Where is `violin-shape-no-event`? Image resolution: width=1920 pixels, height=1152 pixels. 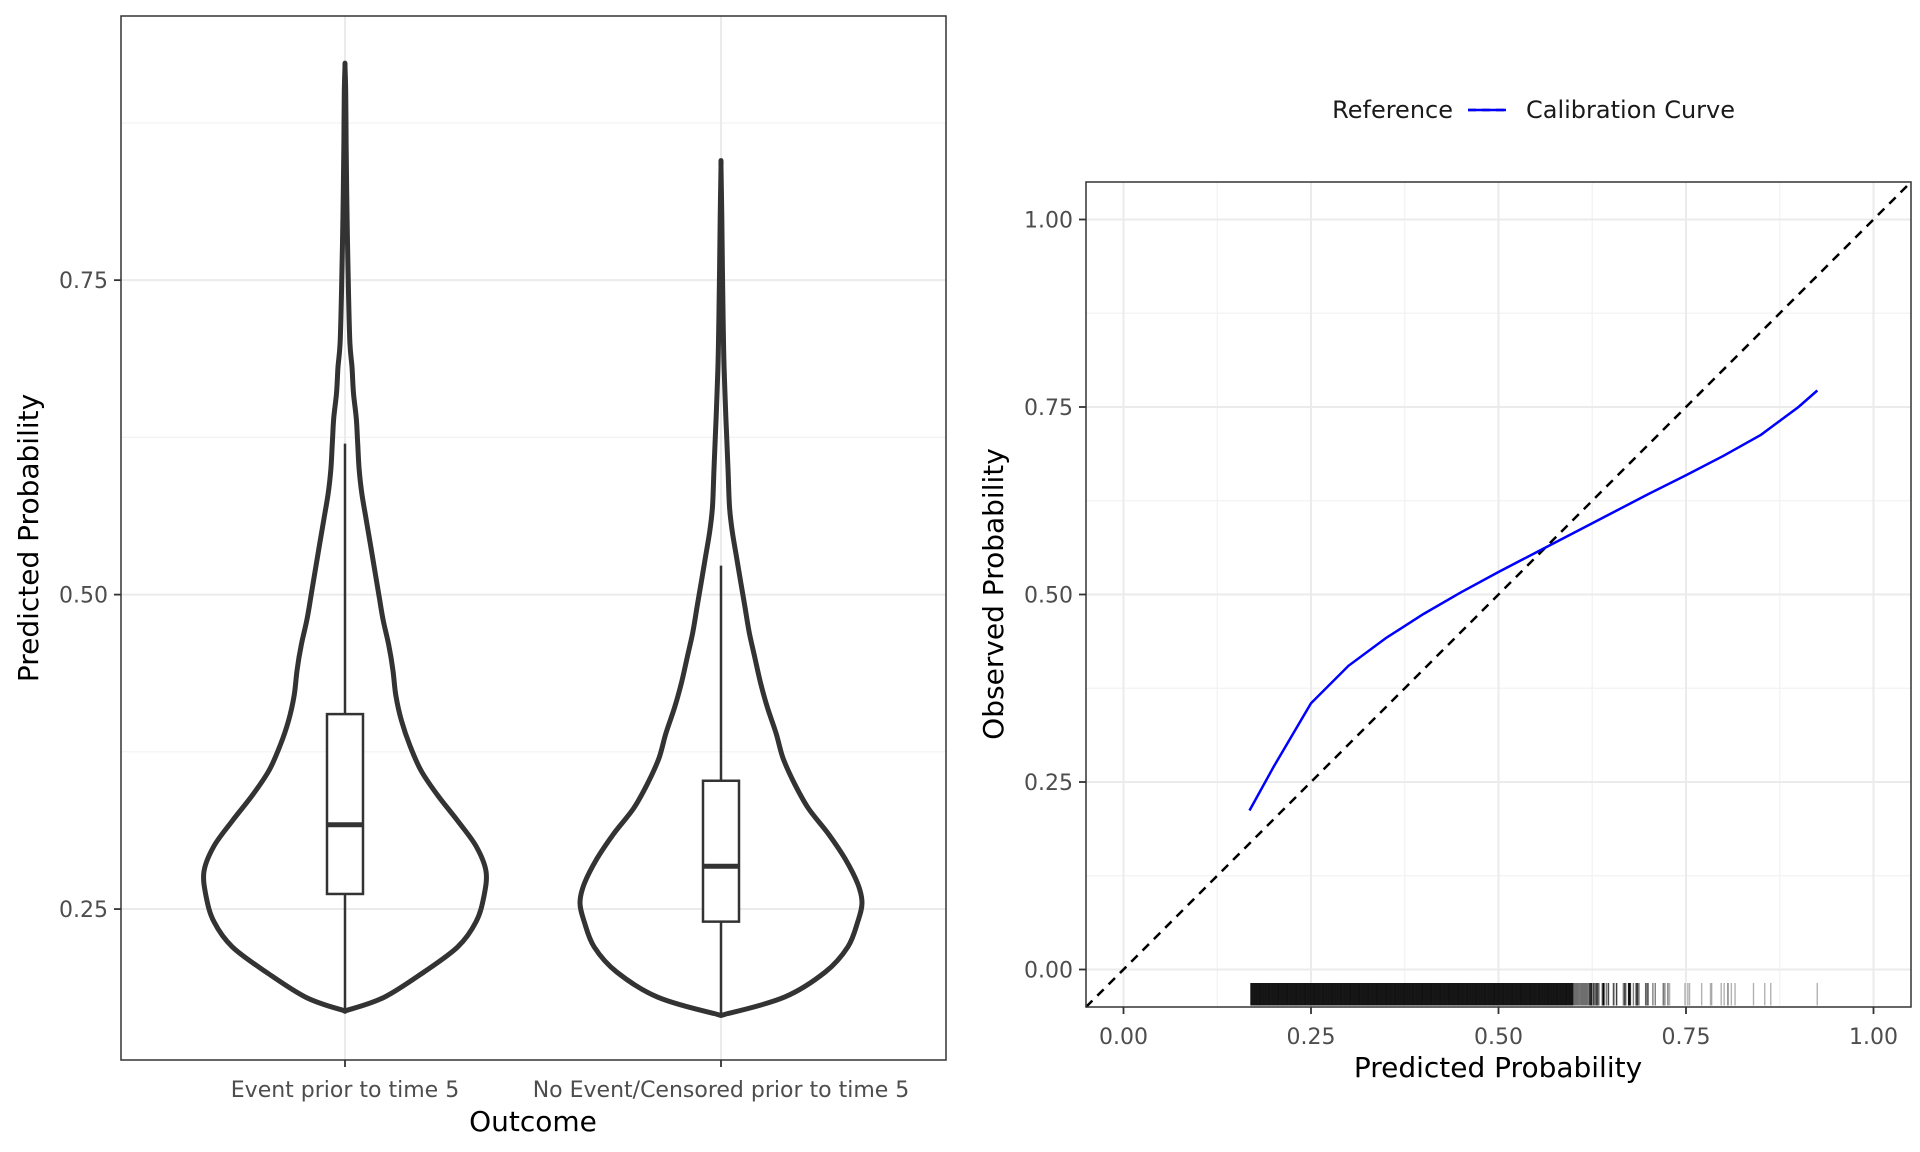 violin-shape-no-event is located at coordinates (721, 588).